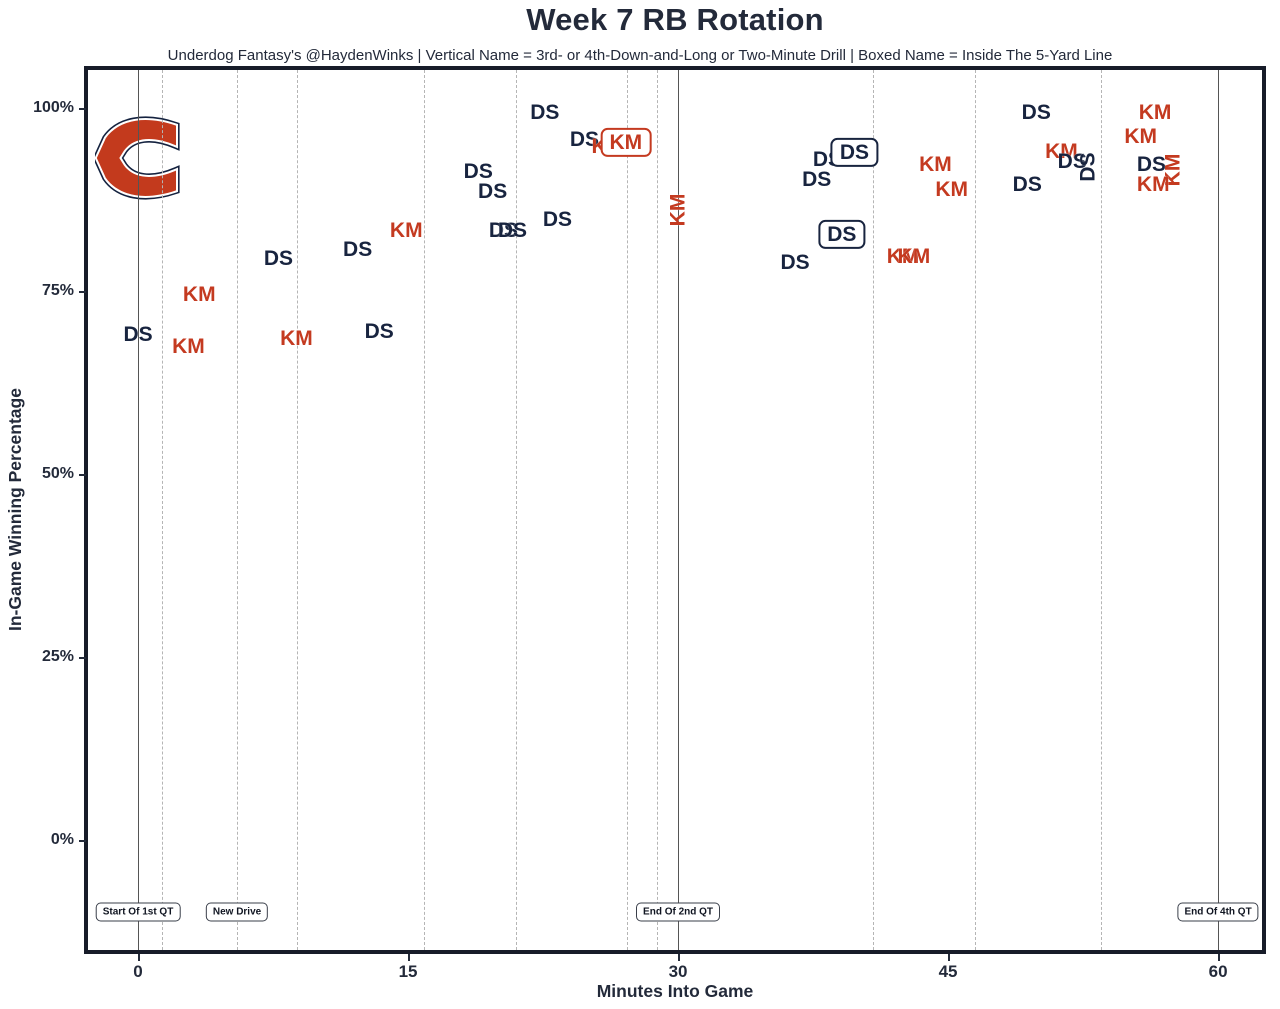 The width and height of the screenshot is (1280, 1009). Describe the element at coordinates (57, 291) in the screenshot. I see `y-tick-label: 75%` at that location.